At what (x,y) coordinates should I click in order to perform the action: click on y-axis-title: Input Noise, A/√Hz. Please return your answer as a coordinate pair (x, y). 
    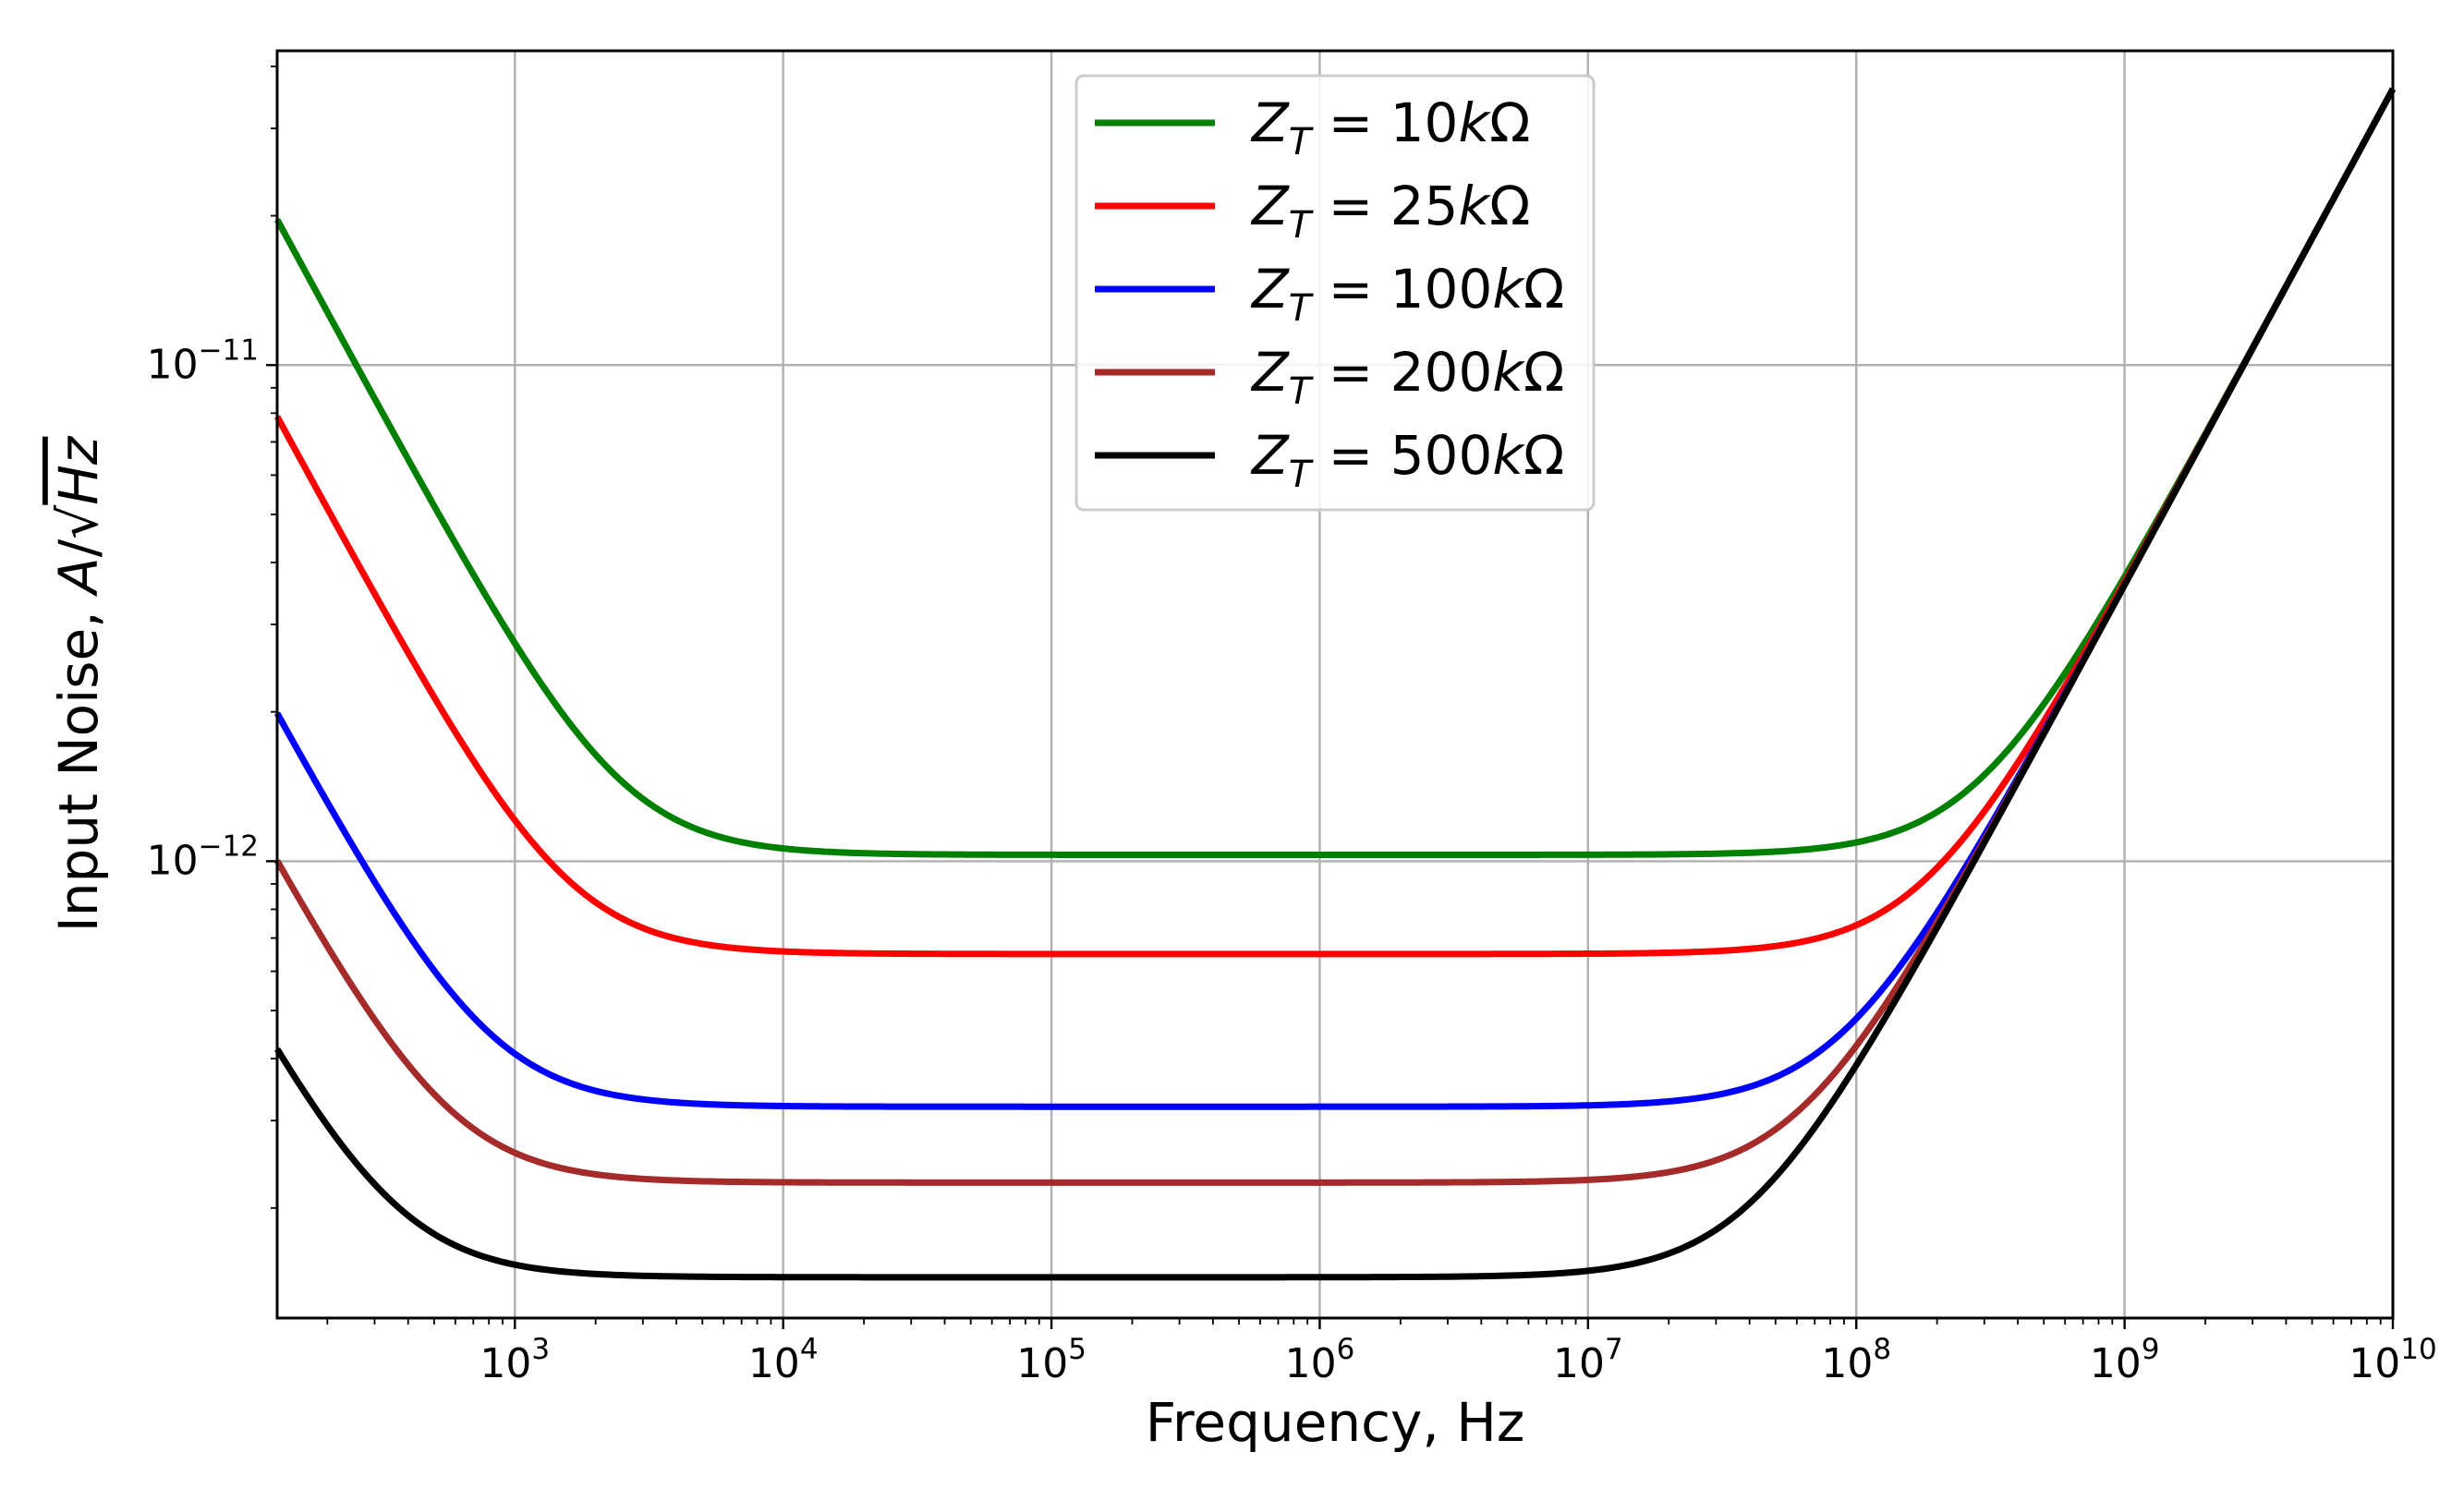
    Looking at the image, I should click on (78, 683).